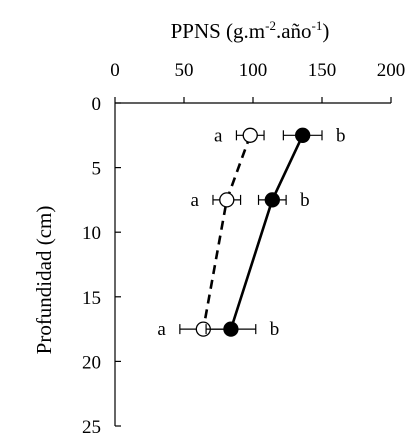 This screenshot has width=417, height=433. I want to click on y-tick-label: 10, so click(91, 233).